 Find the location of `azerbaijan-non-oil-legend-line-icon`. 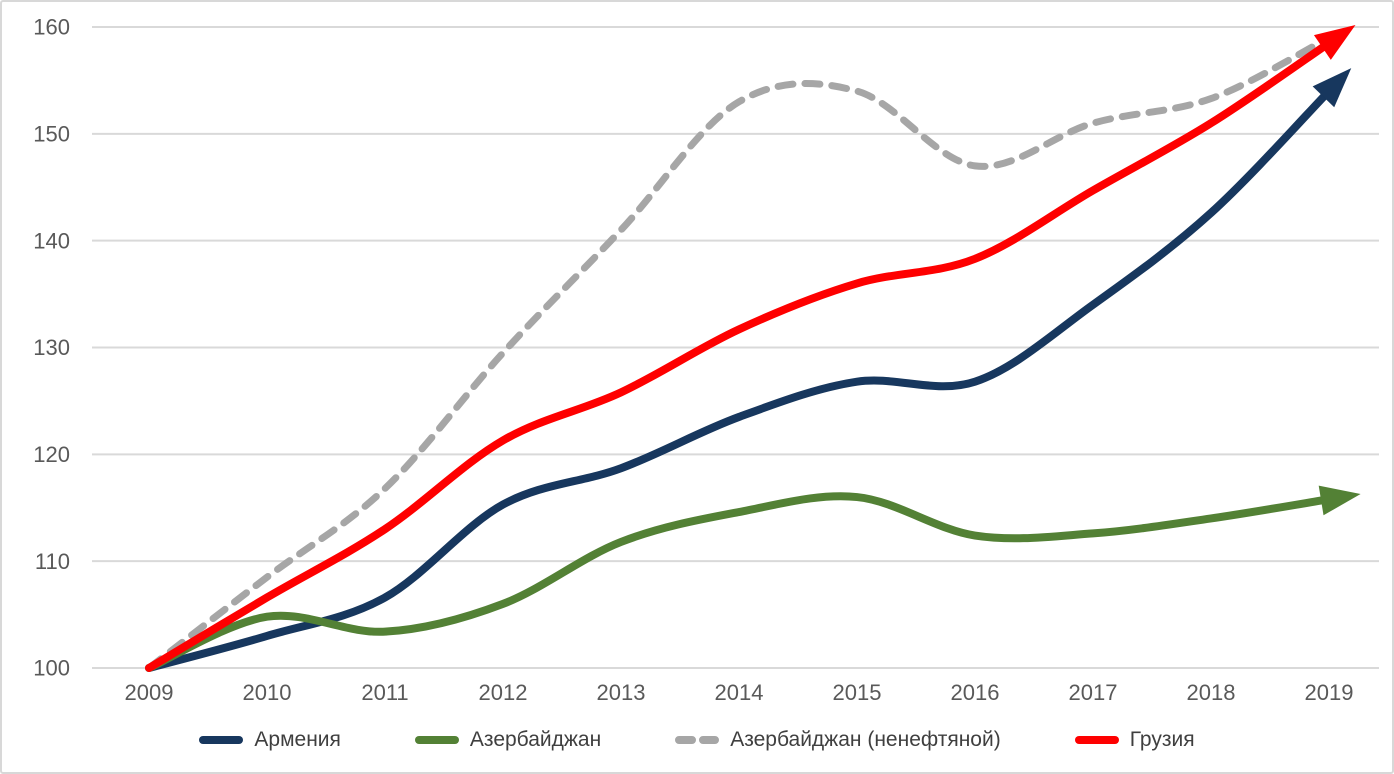

azerbaijan-non-oil-legend-line-icon is located at coordinates (697, 740).